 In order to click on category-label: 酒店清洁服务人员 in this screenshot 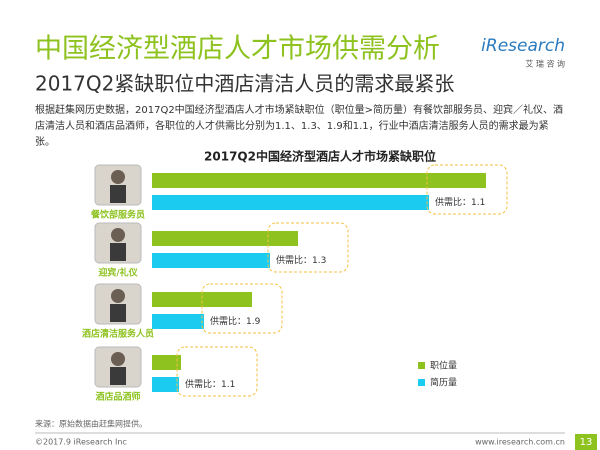, I will do `click(118, 334)`.